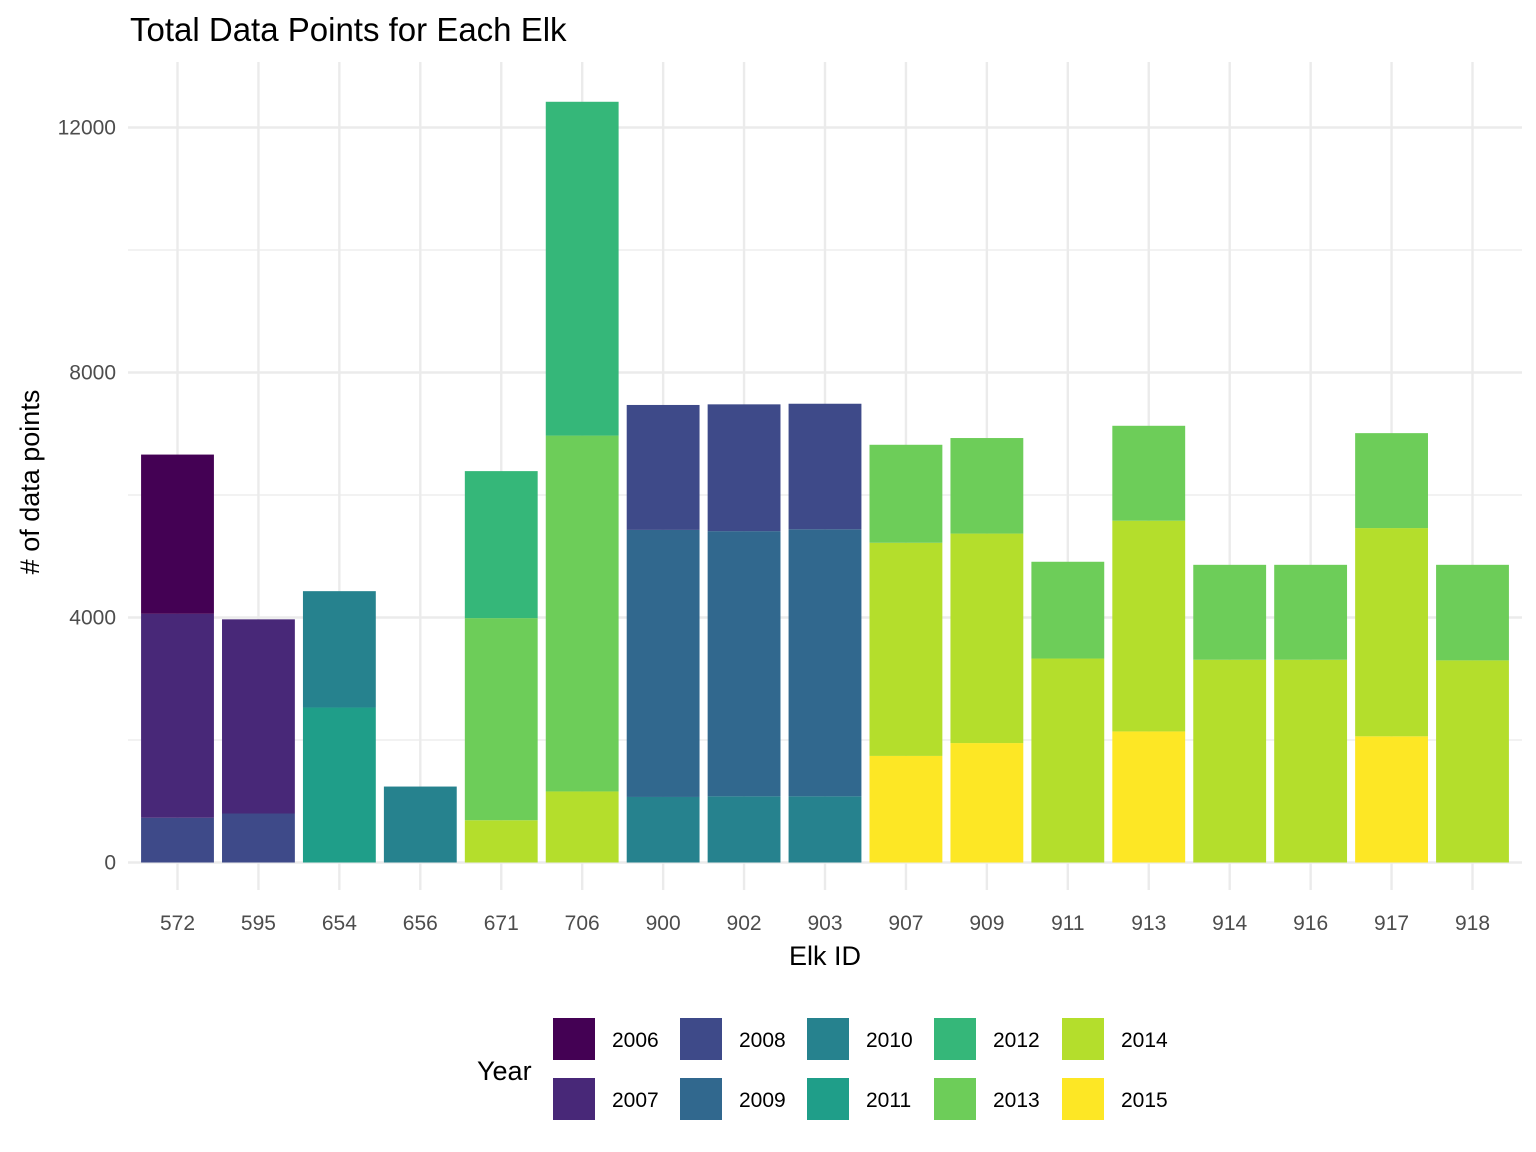  What do you see at coordinates (744, 829) in the screenshot?
I see `bar-segment-902-2010` at bounding box center [744, 829].